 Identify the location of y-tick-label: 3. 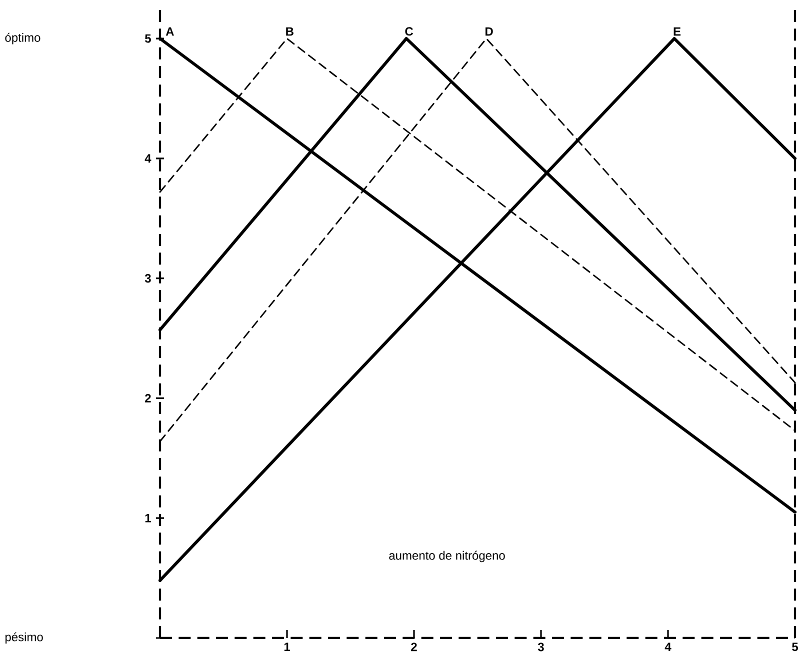
(147, 278).